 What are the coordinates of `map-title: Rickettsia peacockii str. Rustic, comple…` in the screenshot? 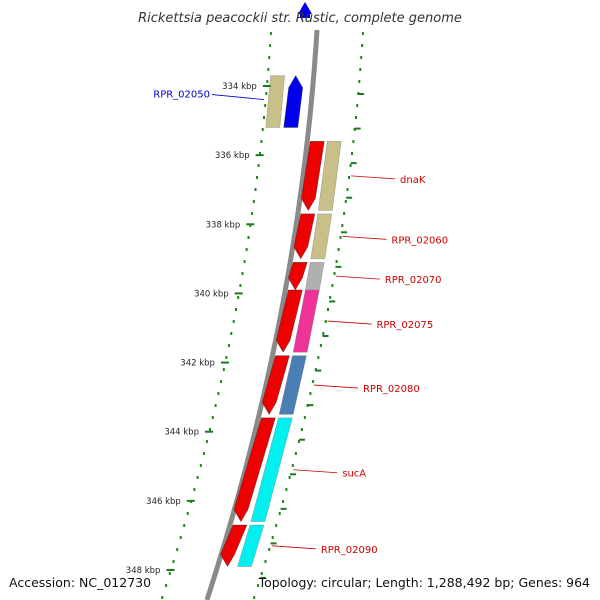 It's located at (300, 18).